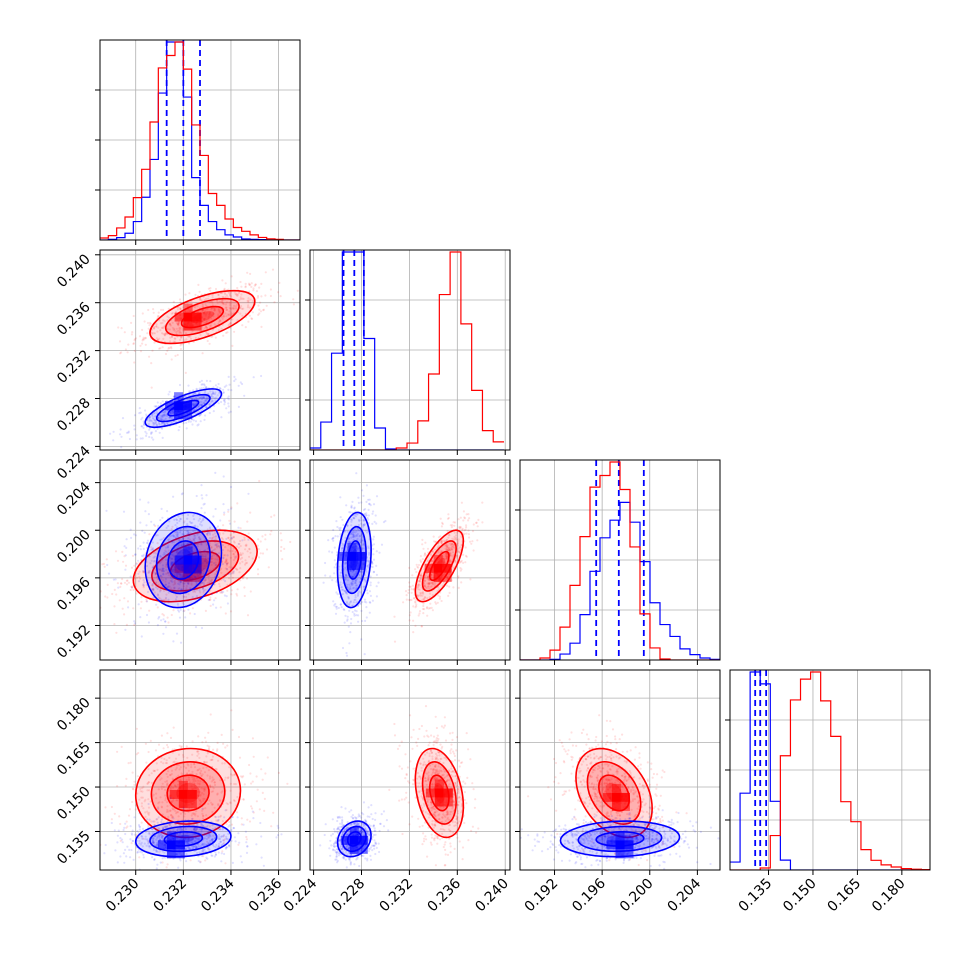 The image size is (970, 970). What do you see at coordinates (179, 317) in the screenshot?
I see `density-block` at bounding box center [179, 317].